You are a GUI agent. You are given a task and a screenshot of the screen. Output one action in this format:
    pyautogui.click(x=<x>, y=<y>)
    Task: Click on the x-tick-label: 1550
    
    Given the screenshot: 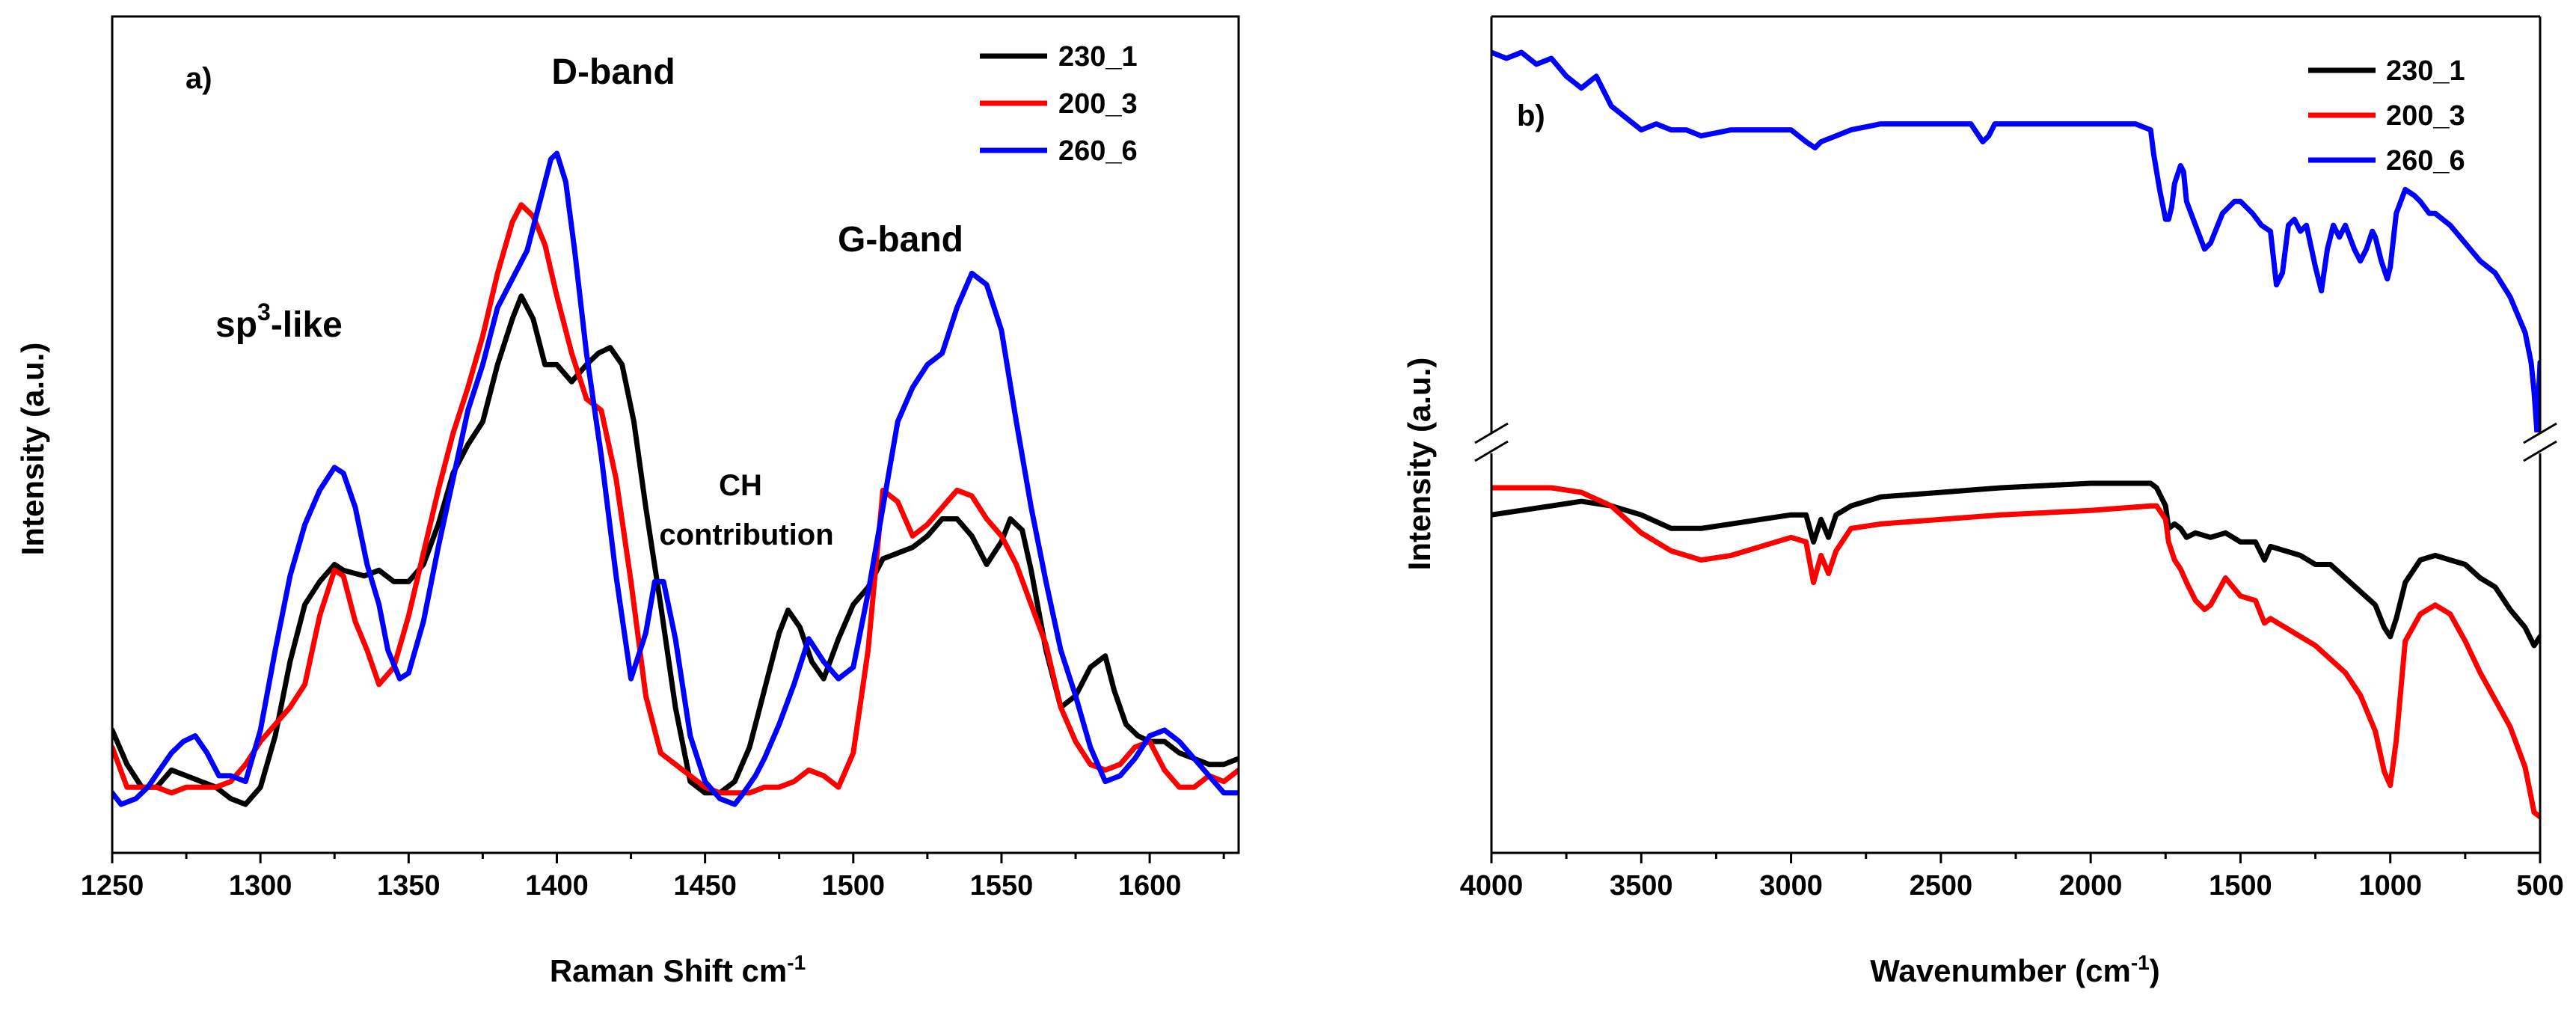 What is the action you would take?
    pyautogui.click(x=1002, y=886)
    